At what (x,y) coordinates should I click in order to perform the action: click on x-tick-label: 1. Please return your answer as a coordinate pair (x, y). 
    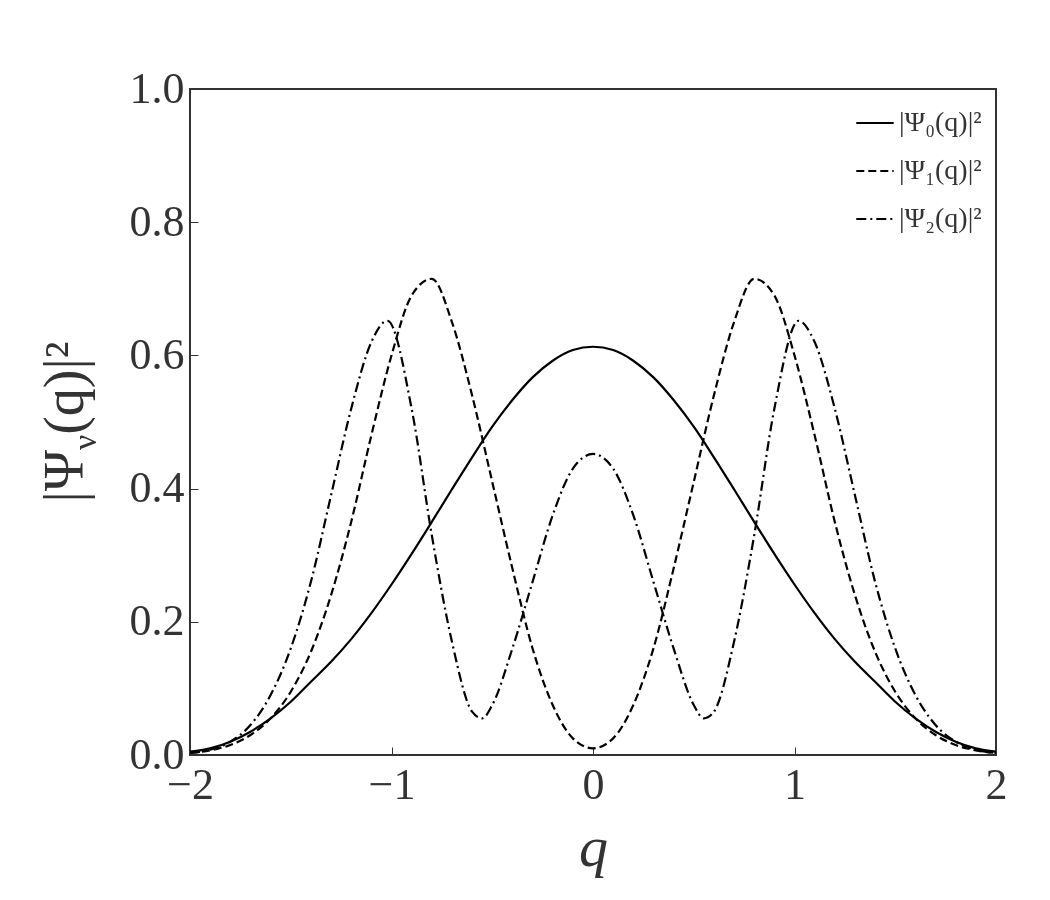
    Looking at the image, I should click on (795, 784).